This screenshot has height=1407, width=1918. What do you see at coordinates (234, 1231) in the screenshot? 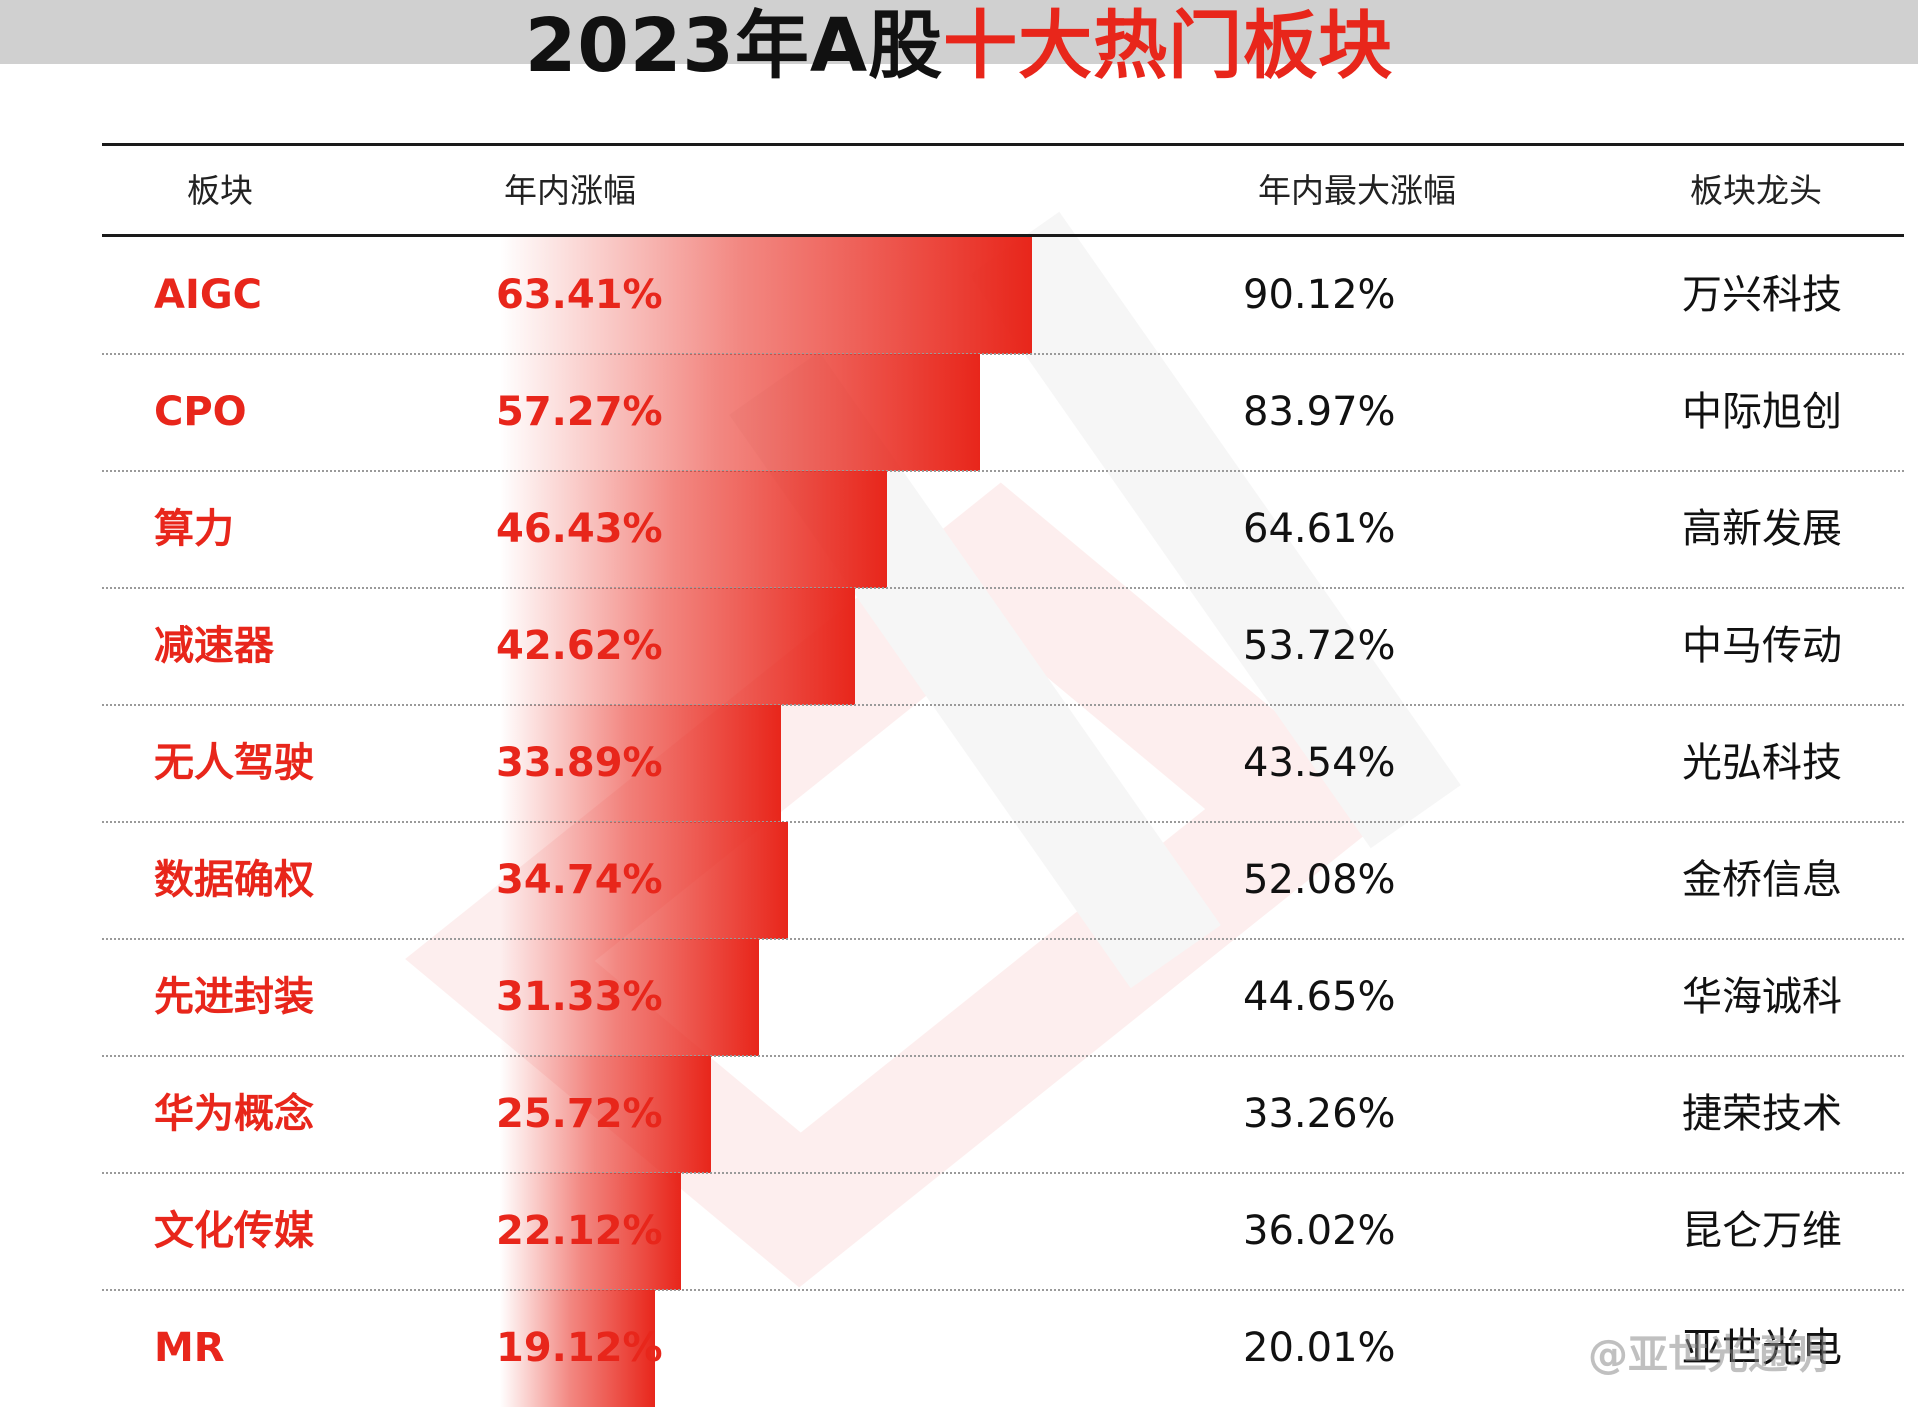
I see `sector-cell: 文化传媒` at bounding box center [234, 1231].